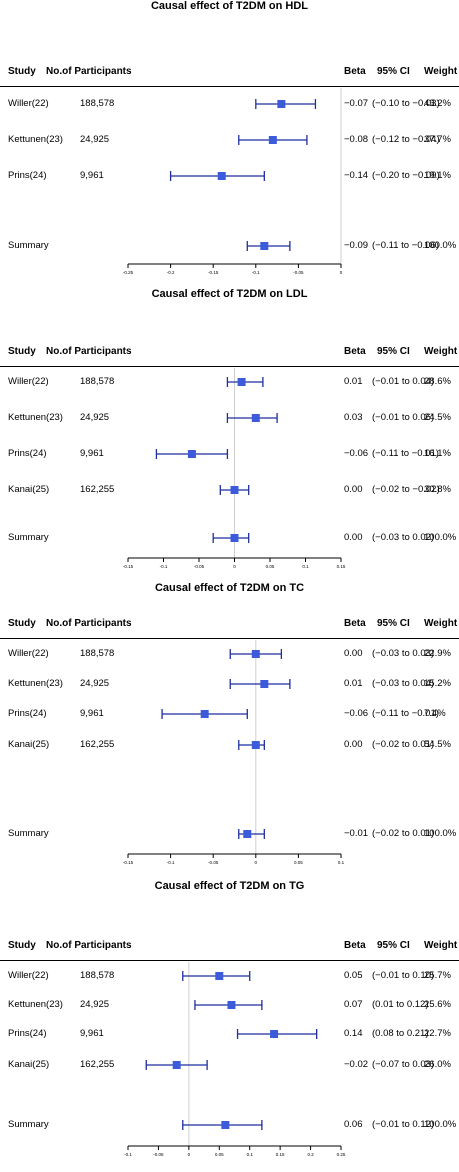  What do you see at coordinates (437, 1064) in the screenshot?
I see `weight-value: 26.0%` at bounding box center [437, 1064].